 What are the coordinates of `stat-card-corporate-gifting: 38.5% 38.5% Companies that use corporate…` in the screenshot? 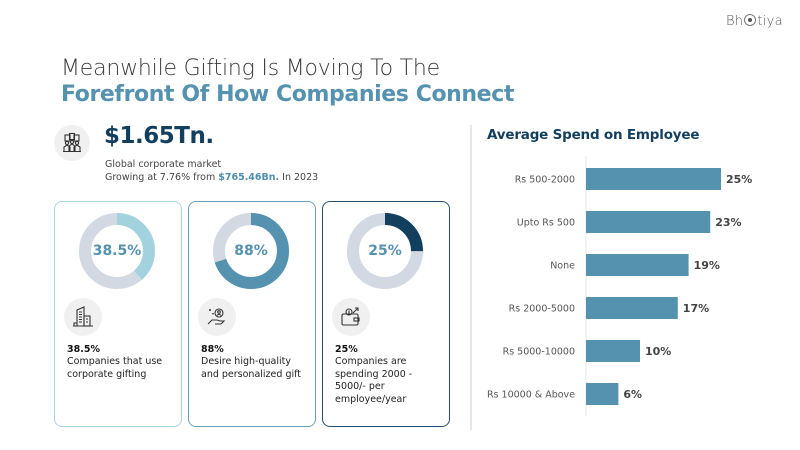 It's located at (118, 314).